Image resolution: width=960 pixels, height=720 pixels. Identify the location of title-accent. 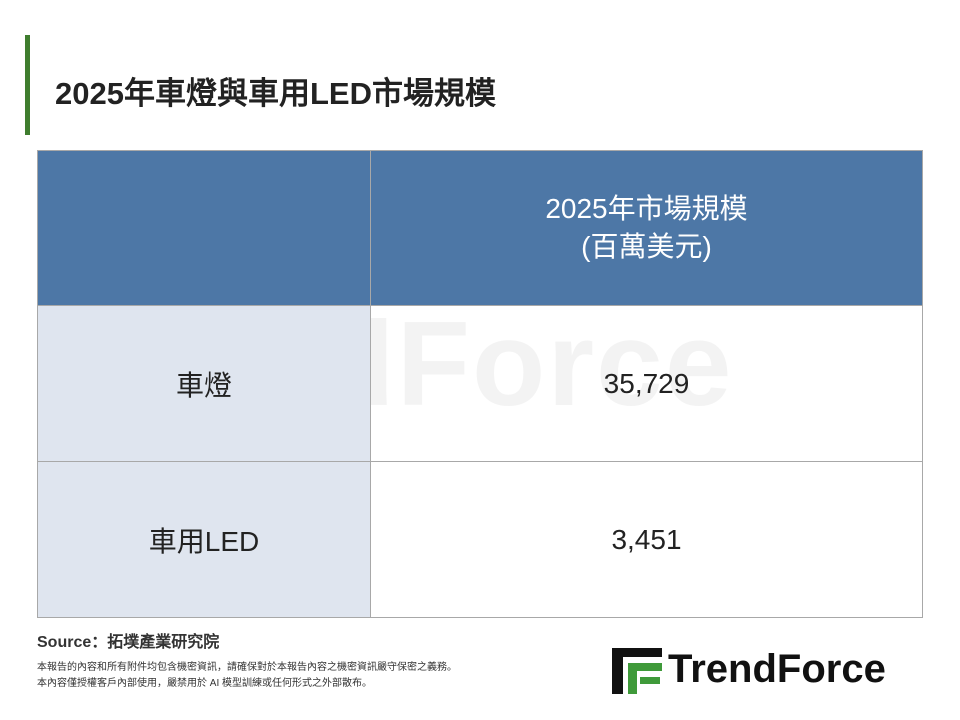
(27, 85).